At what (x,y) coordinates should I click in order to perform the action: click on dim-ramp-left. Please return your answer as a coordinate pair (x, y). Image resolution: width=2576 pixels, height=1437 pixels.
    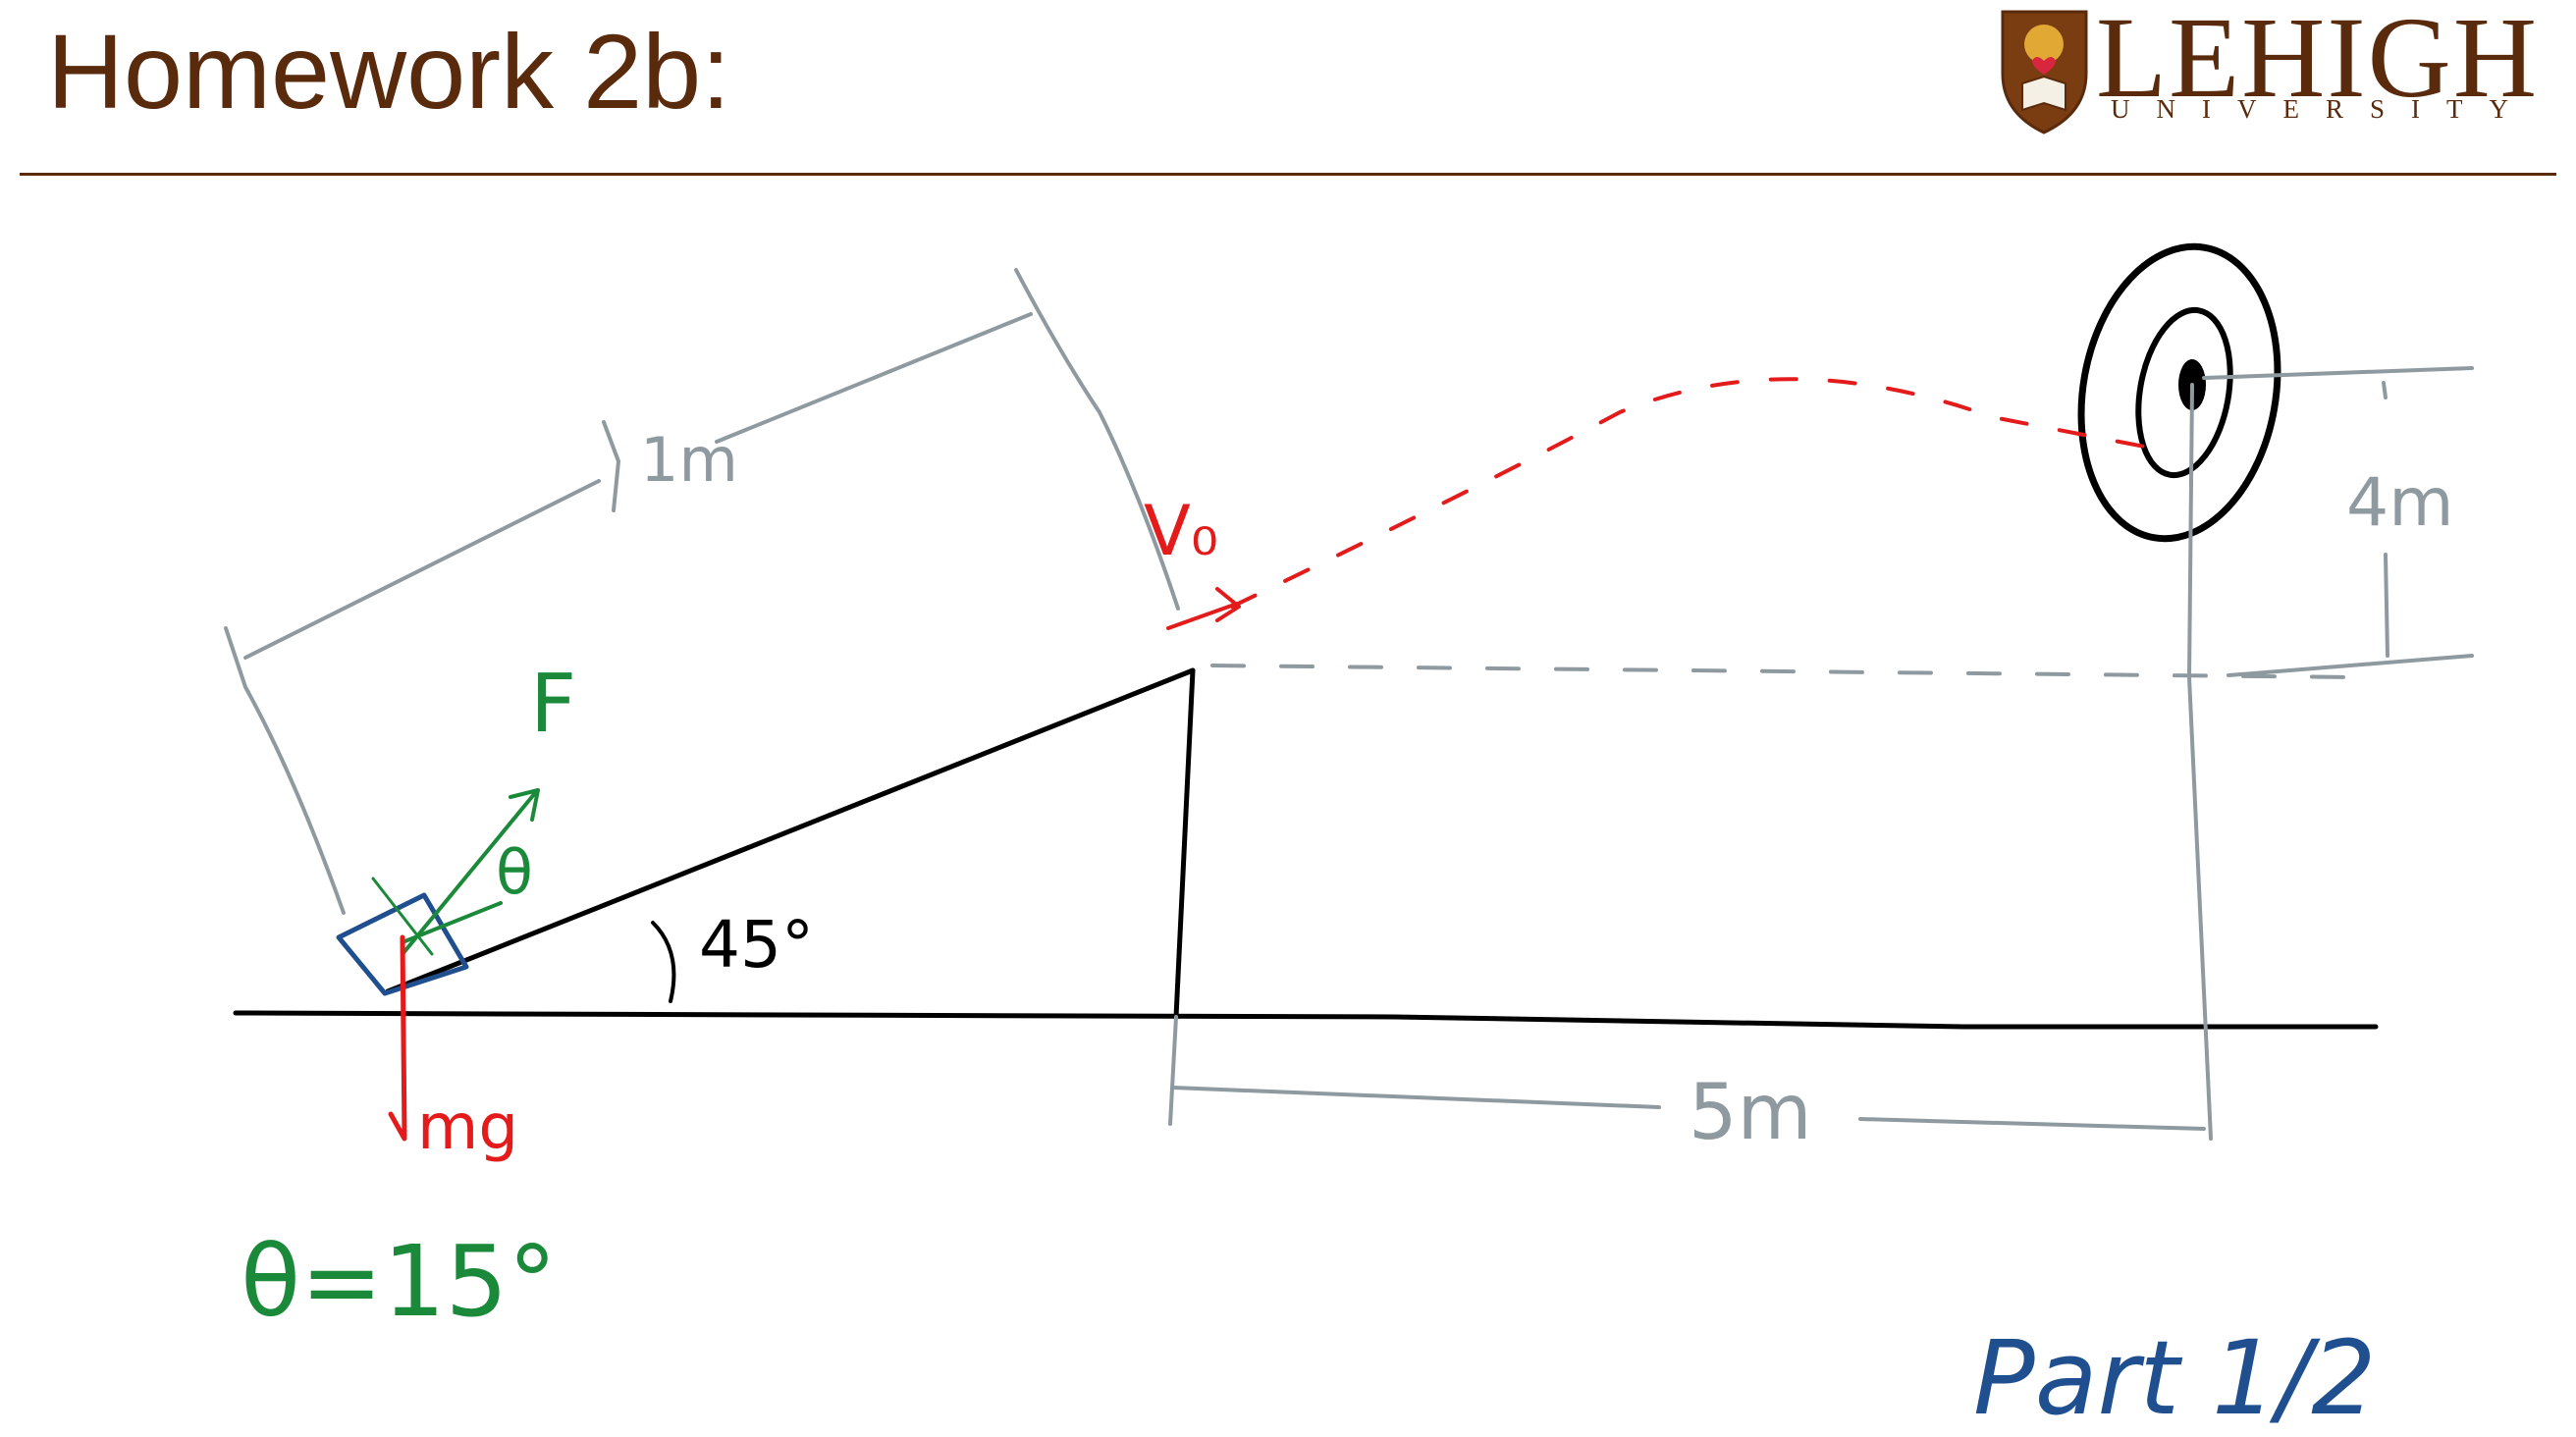
    Looking at the image, I should click on (285, 770).